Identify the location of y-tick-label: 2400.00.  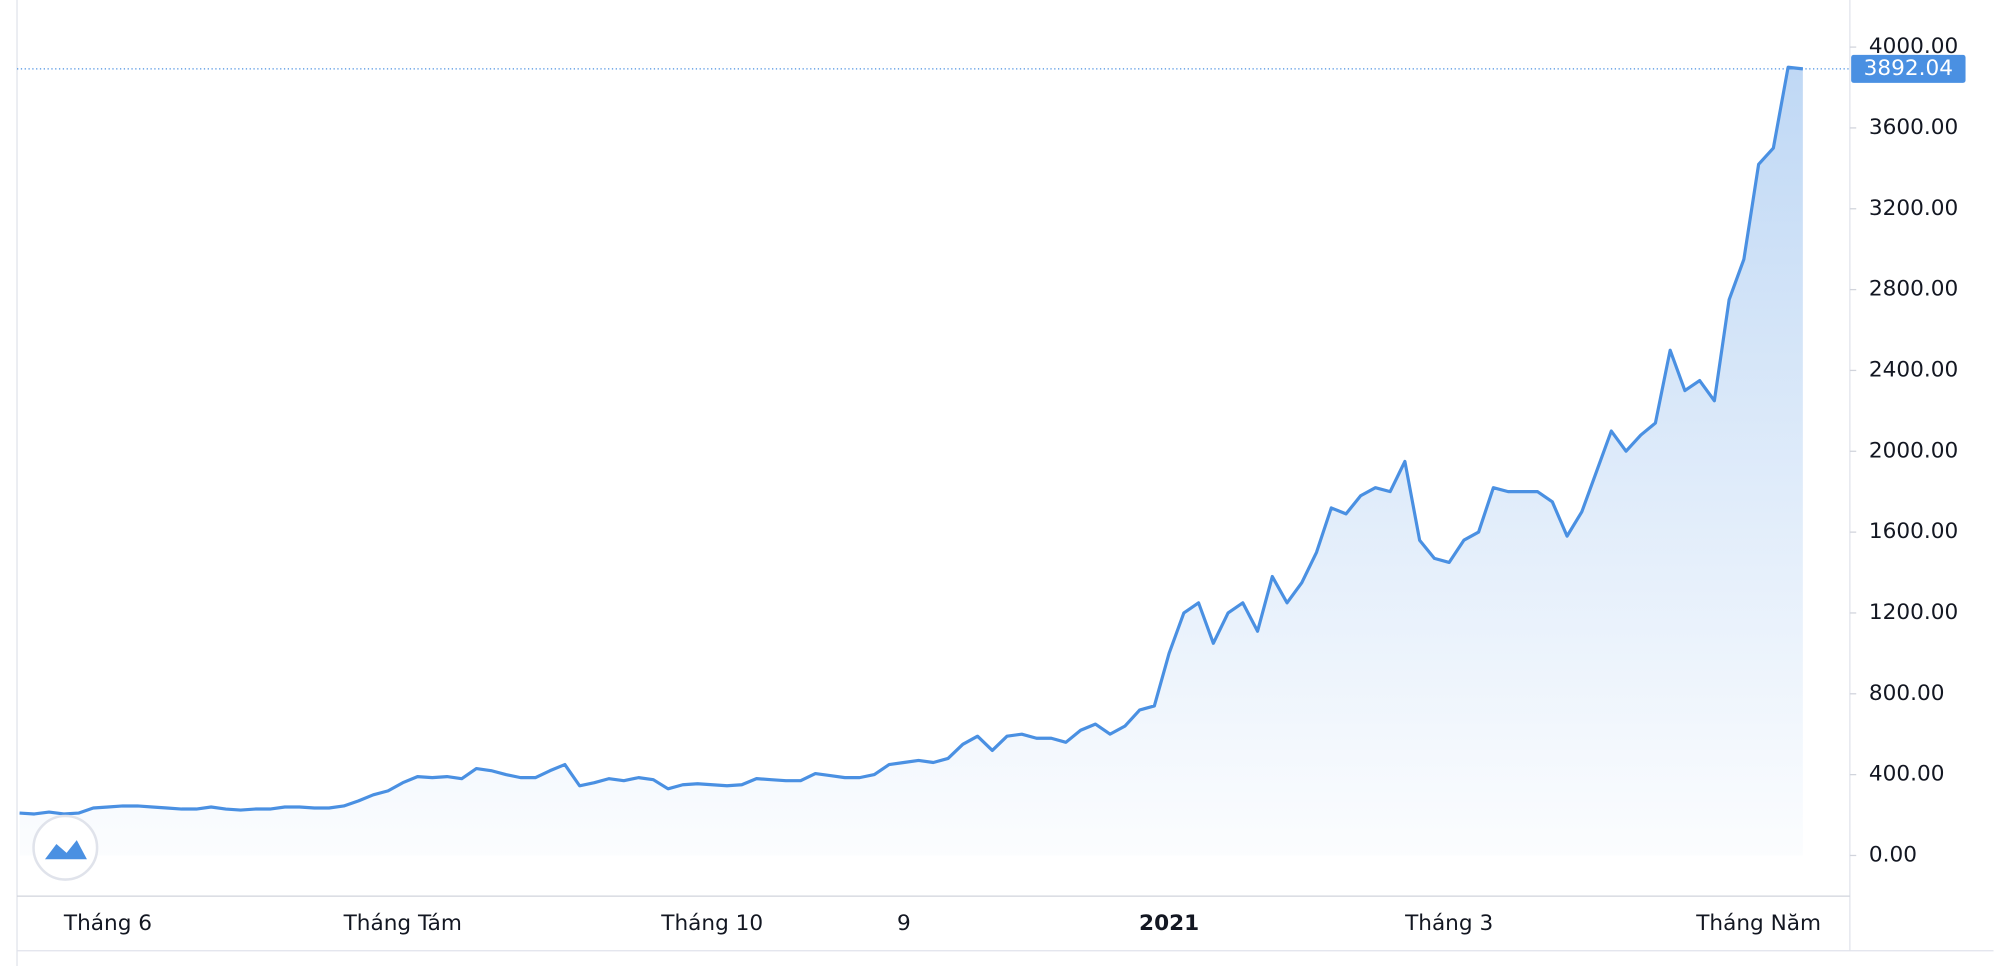
(1913, 369).